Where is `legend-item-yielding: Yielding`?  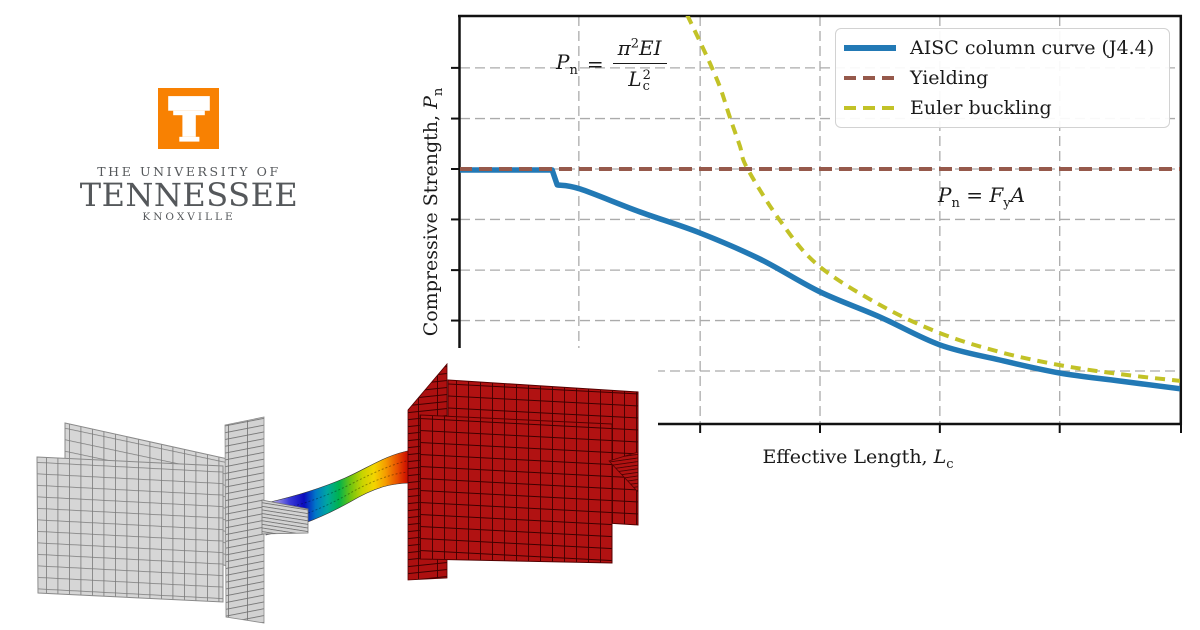
legend-item-yielding: Yielding is located at coordinates (1002, 78).